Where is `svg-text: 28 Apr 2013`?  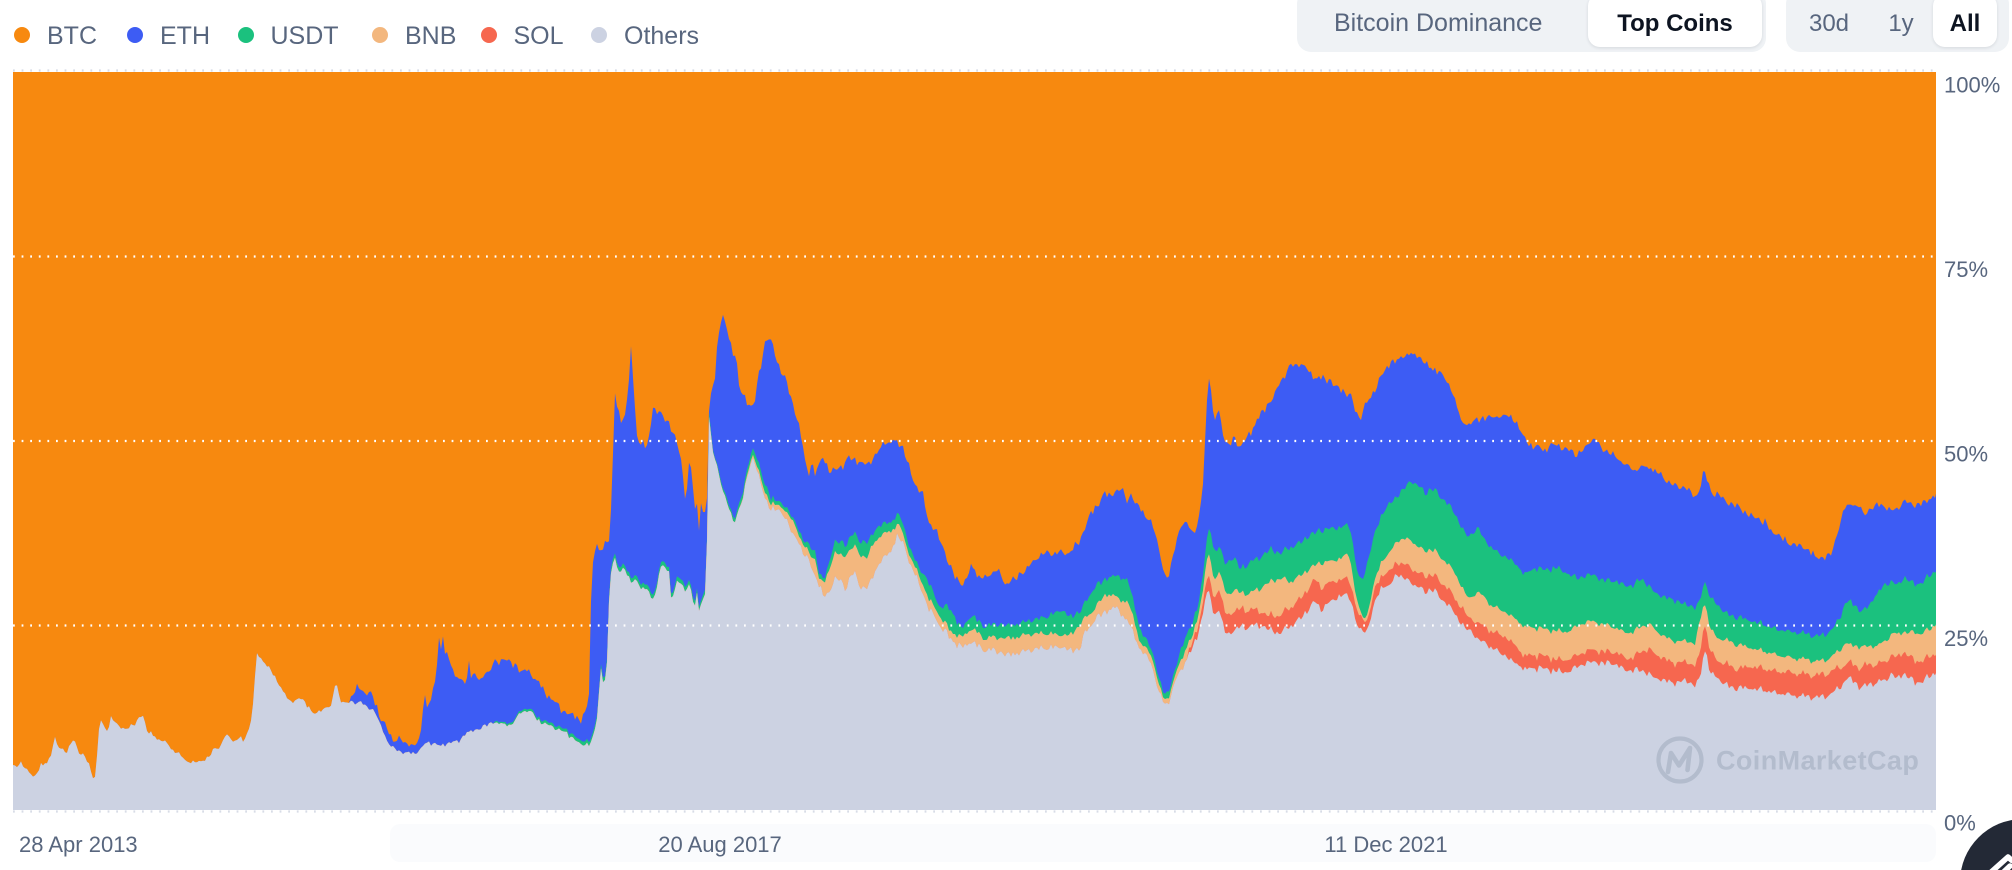 svg-text: 28 Apr 2013 is located at coordinates (78, 844).